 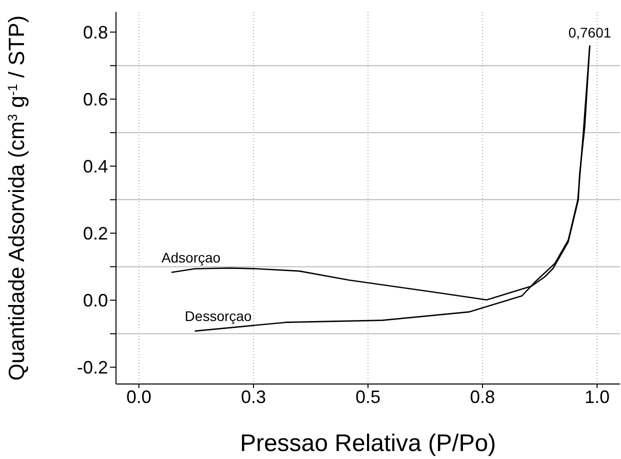 What do you see at coordinates (95, 300) in the screenshot?
I see `y-tick-label: 0.0` at bounding box center [95, 300].